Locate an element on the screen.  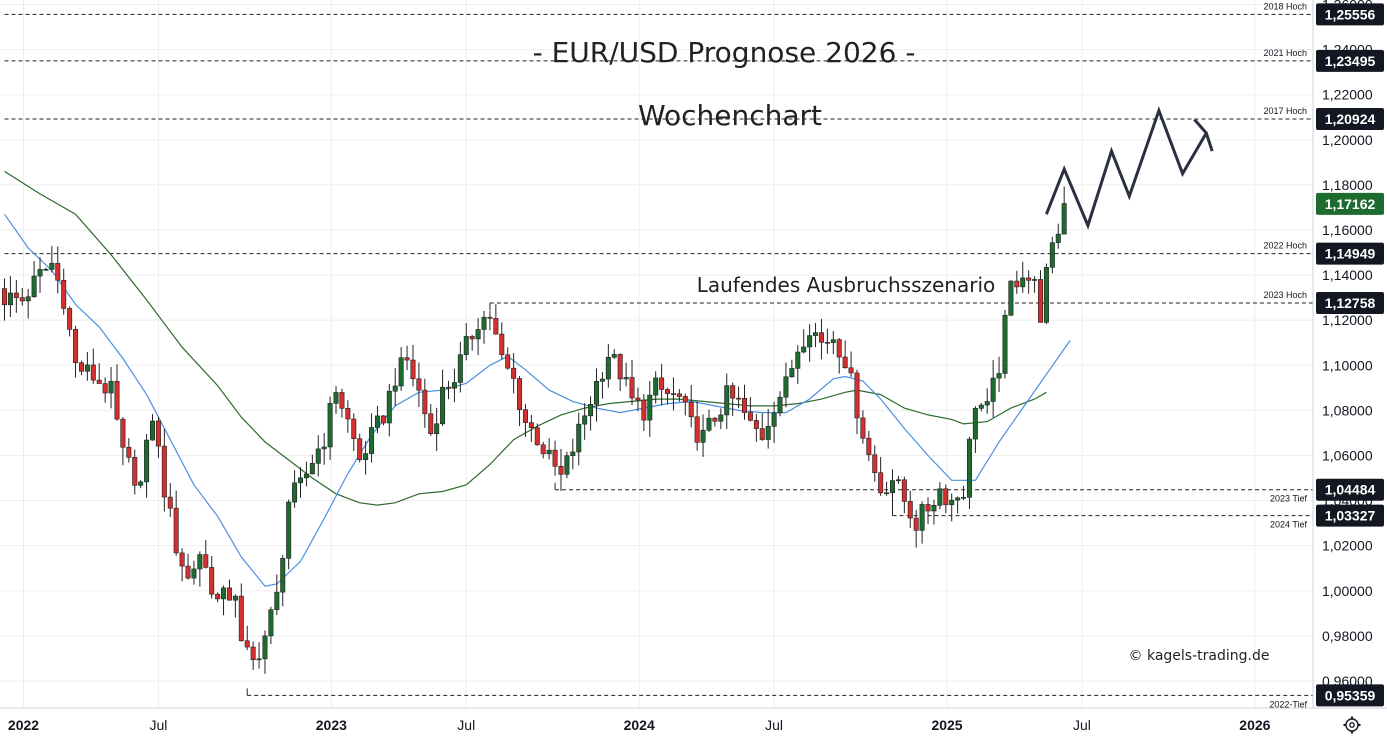
time-tick-label: 2022 is located at coordinates (23, 725).